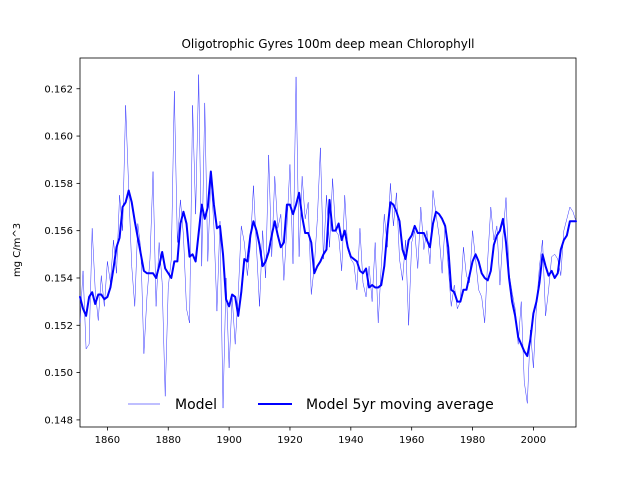 The image size is (640, 480). What do you see at coordinates (168, 440) in the screenshot?
I see `x-tick-label: 1880` at bounding box center [168, 440].